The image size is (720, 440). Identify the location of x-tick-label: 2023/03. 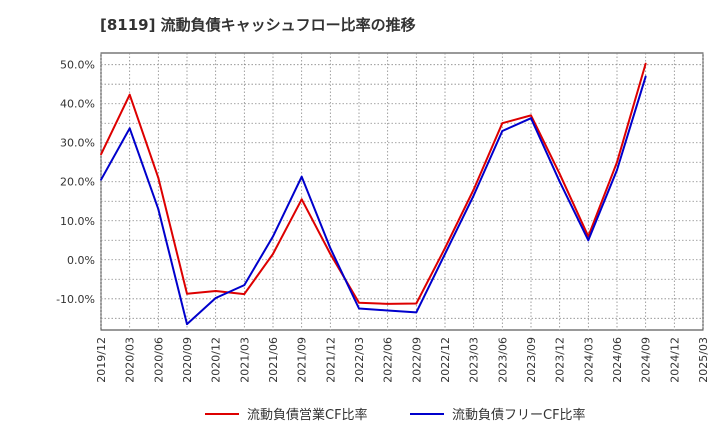
(474, 360).